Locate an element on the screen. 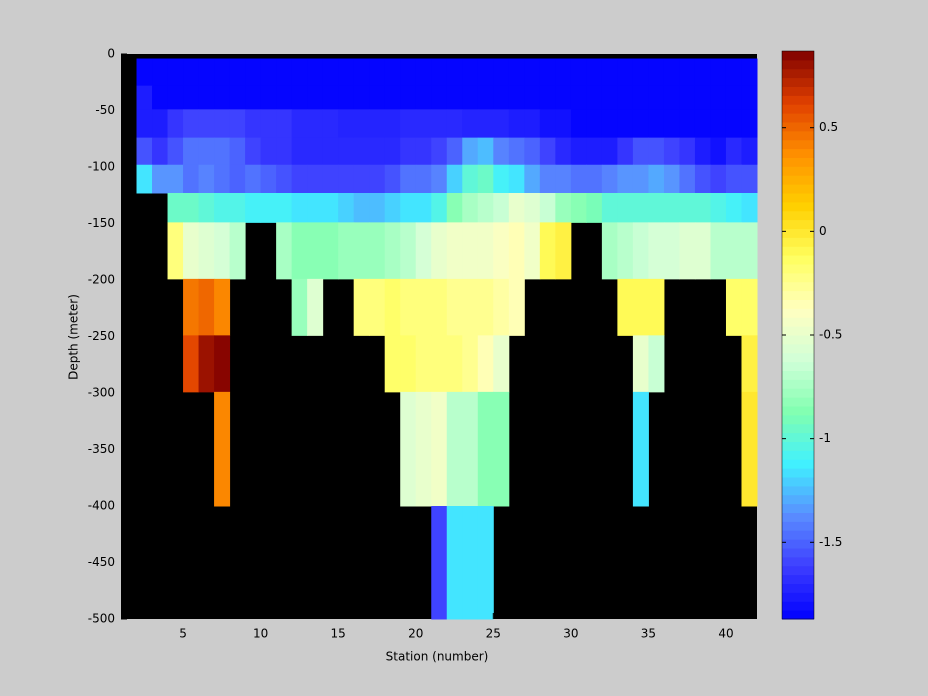 This screenshot has height=696, width=928. colorbar-tick-label: 0.5 is located at coordinates (828, 127).